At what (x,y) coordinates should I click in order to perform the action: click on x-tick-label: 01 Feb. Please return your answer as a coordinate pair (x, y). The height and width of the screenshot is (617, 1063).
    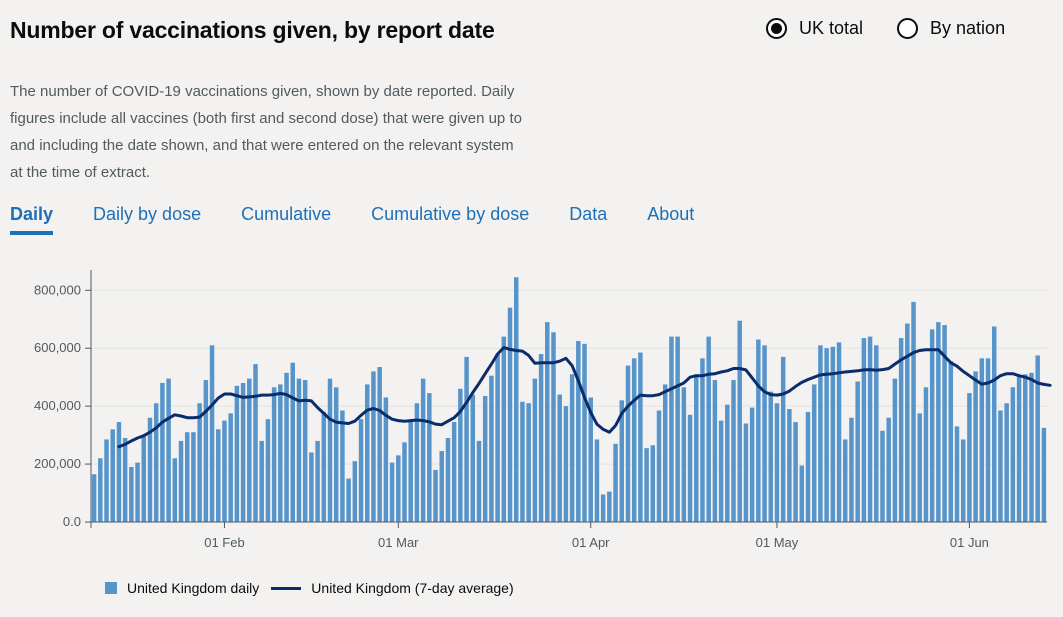
    Looking at the image, I should click on (224, 542).